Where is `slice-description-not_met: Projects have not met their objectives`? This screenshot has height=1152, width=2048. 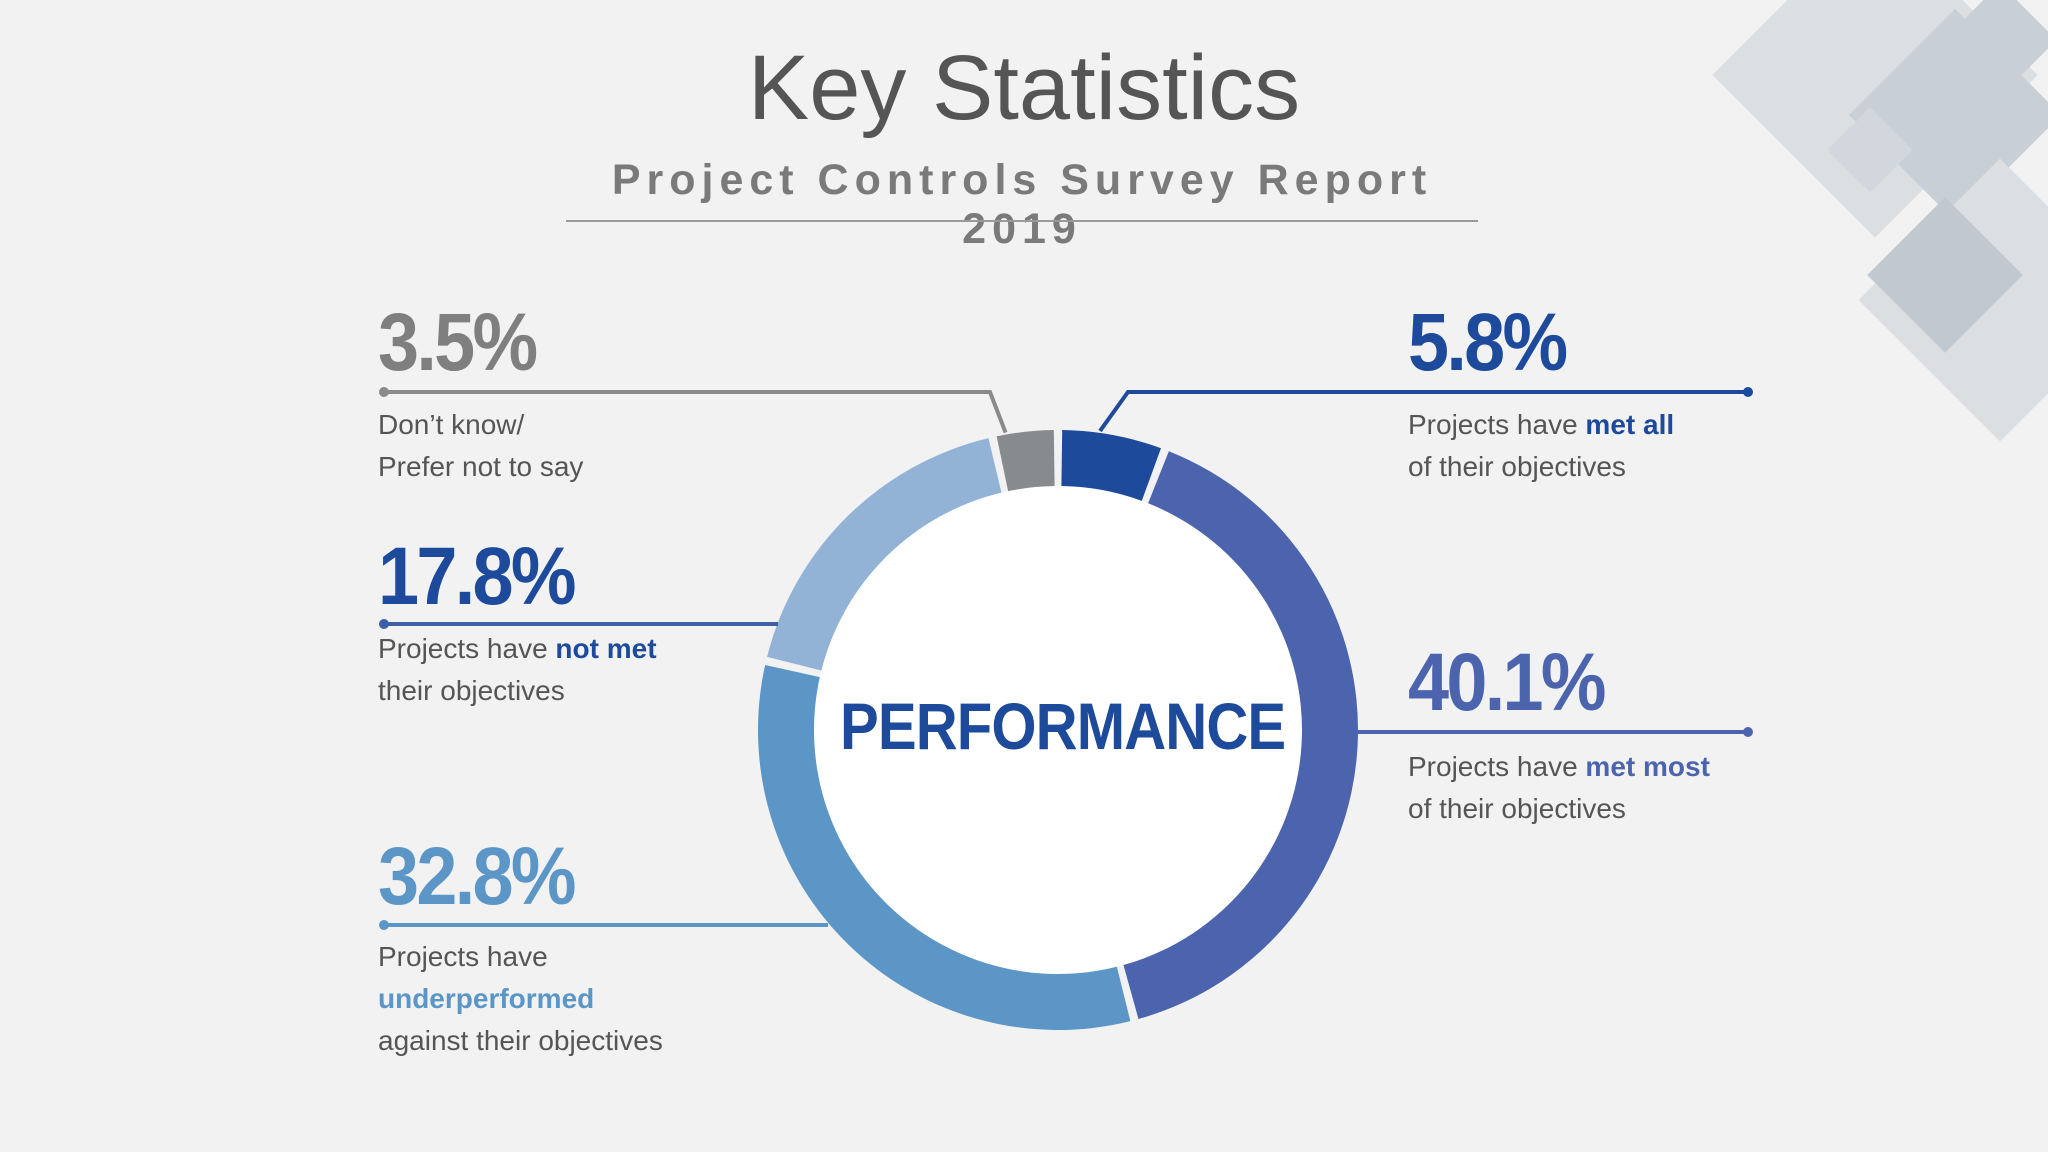
slice-description-not_met: Projects have not met their objectives is located at coordinates (517, 670).